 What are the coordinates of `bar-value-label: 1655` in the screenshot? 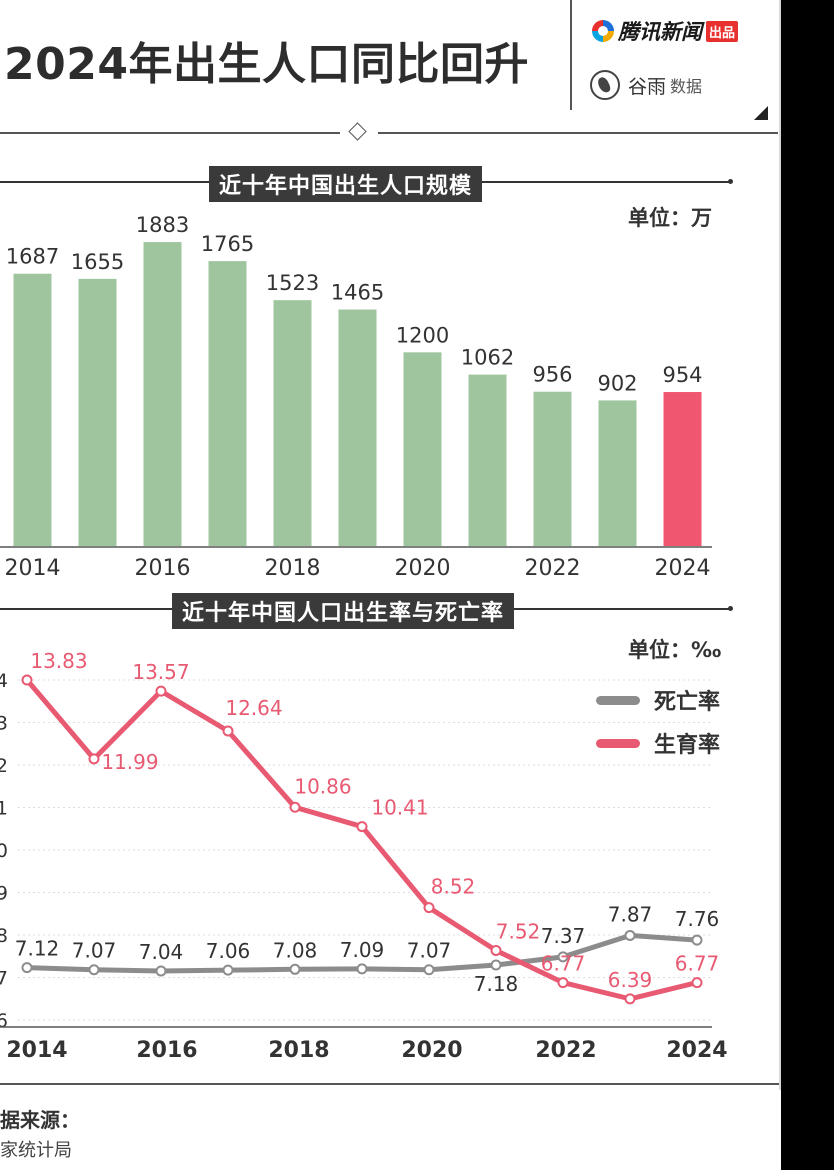 It's located at (97, 262).